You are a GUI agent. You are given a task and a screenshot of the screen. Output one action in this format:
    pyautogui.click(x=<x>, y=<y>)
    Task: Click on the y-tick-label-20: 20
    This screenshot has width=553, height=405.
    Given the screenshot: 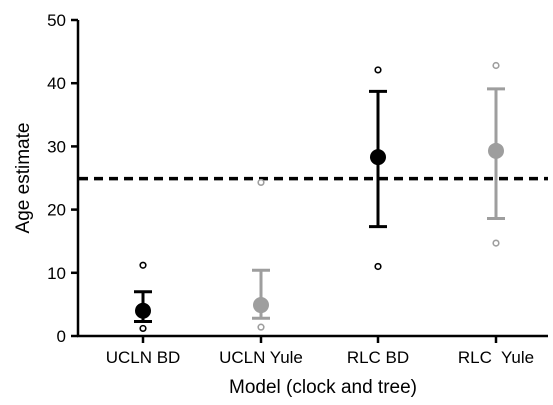 What is the action you would take?
    pyautogui.click(x=56, y=210)
    